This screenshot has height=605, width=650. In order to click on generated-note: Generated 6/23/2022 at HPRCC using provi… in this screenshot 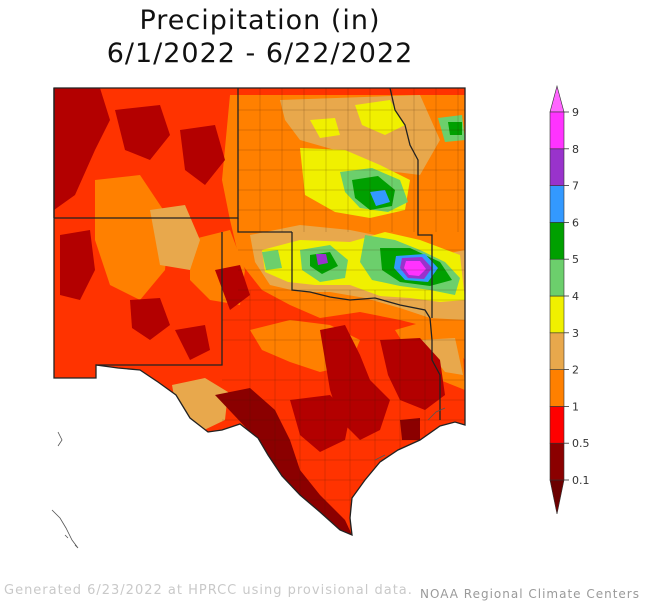, I will do `click(208, 590)`.